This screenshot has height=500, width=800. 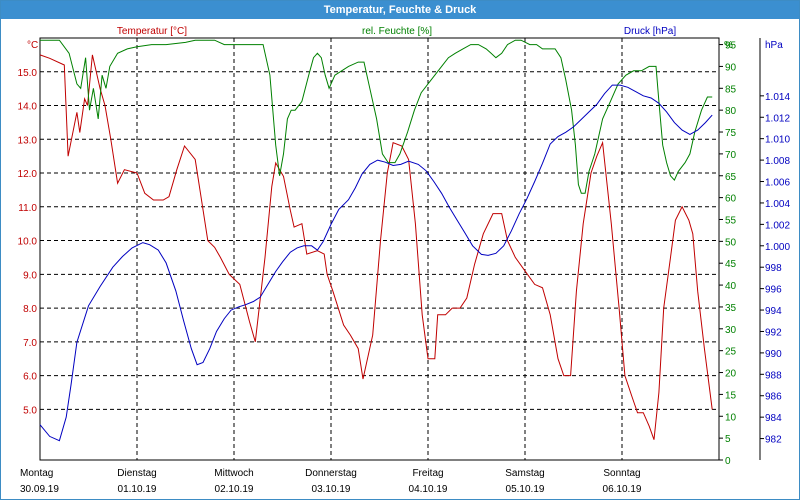 I want to click on x-day-label: Mittwoch, so click(x=233, y=473).